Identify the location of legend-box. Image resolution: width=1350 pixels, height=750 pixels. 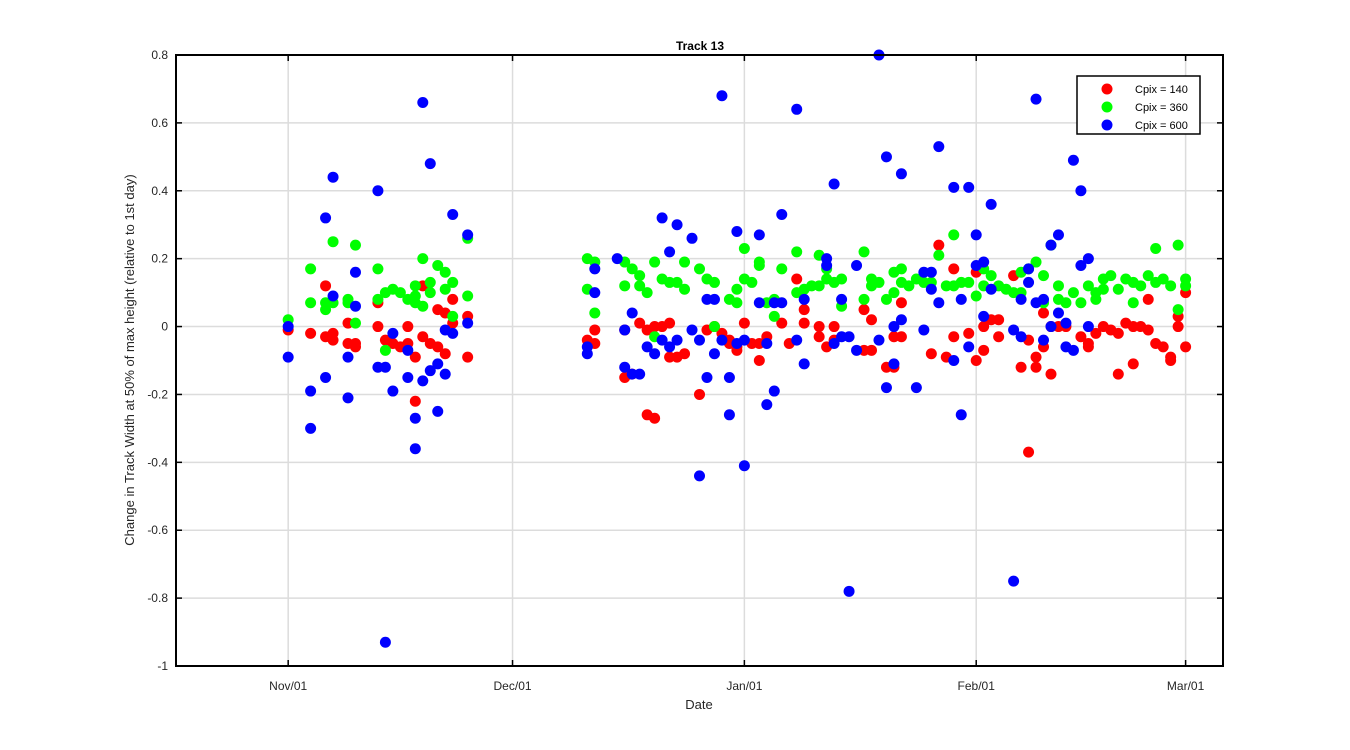
(1138, 105).